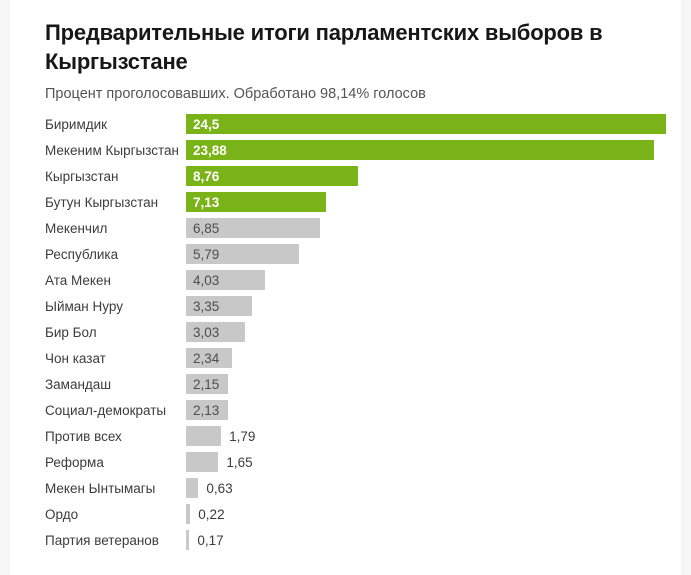  I want to click on chart-row: Ыйман Нуру 3,35, so click(355, 306).